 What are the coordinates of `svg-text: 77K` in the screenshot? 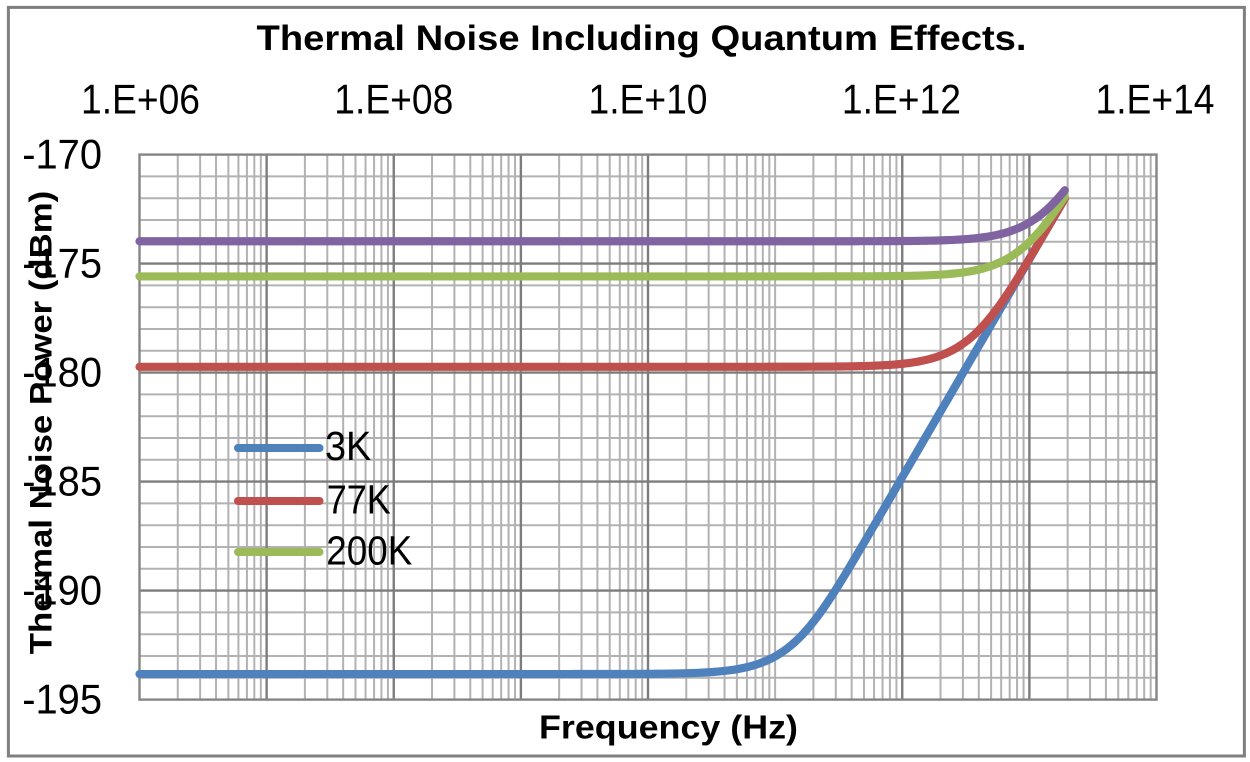 It's located at (359, 500).